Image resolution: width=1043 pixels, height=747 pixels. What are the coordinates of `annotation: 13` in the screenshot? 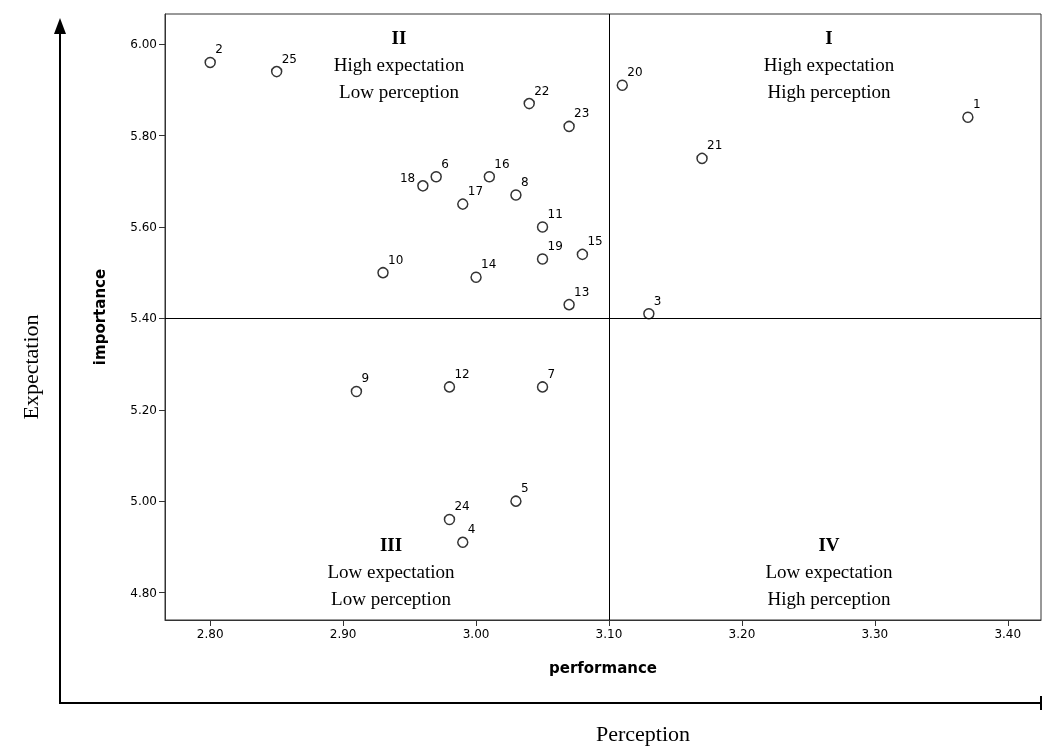 It's located at (582, 291).